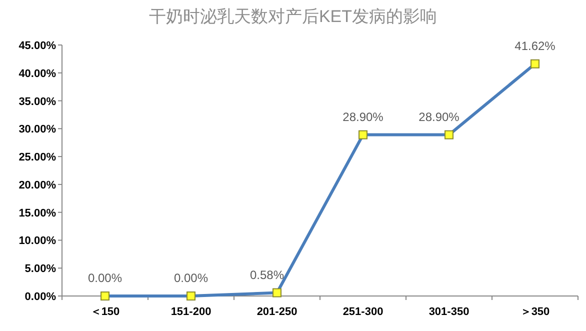  Describe the element at coordinates (37, 158) in the screenshot. I see `y-tick-label: 25.00%` at that location.